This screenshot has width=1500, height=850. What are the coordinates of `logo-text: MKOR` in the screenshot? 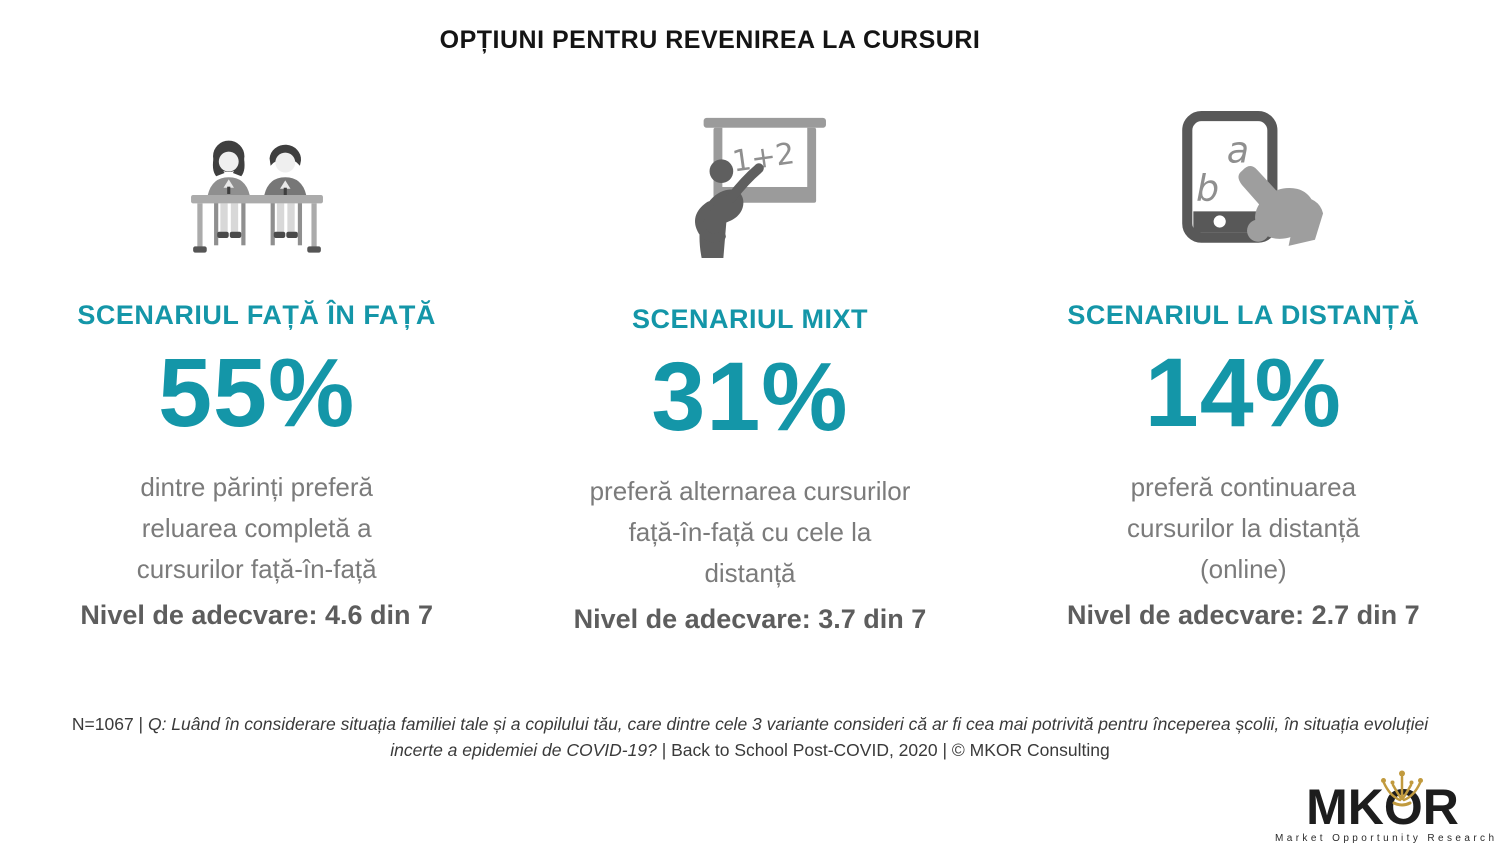 It's located at (1382, 807).